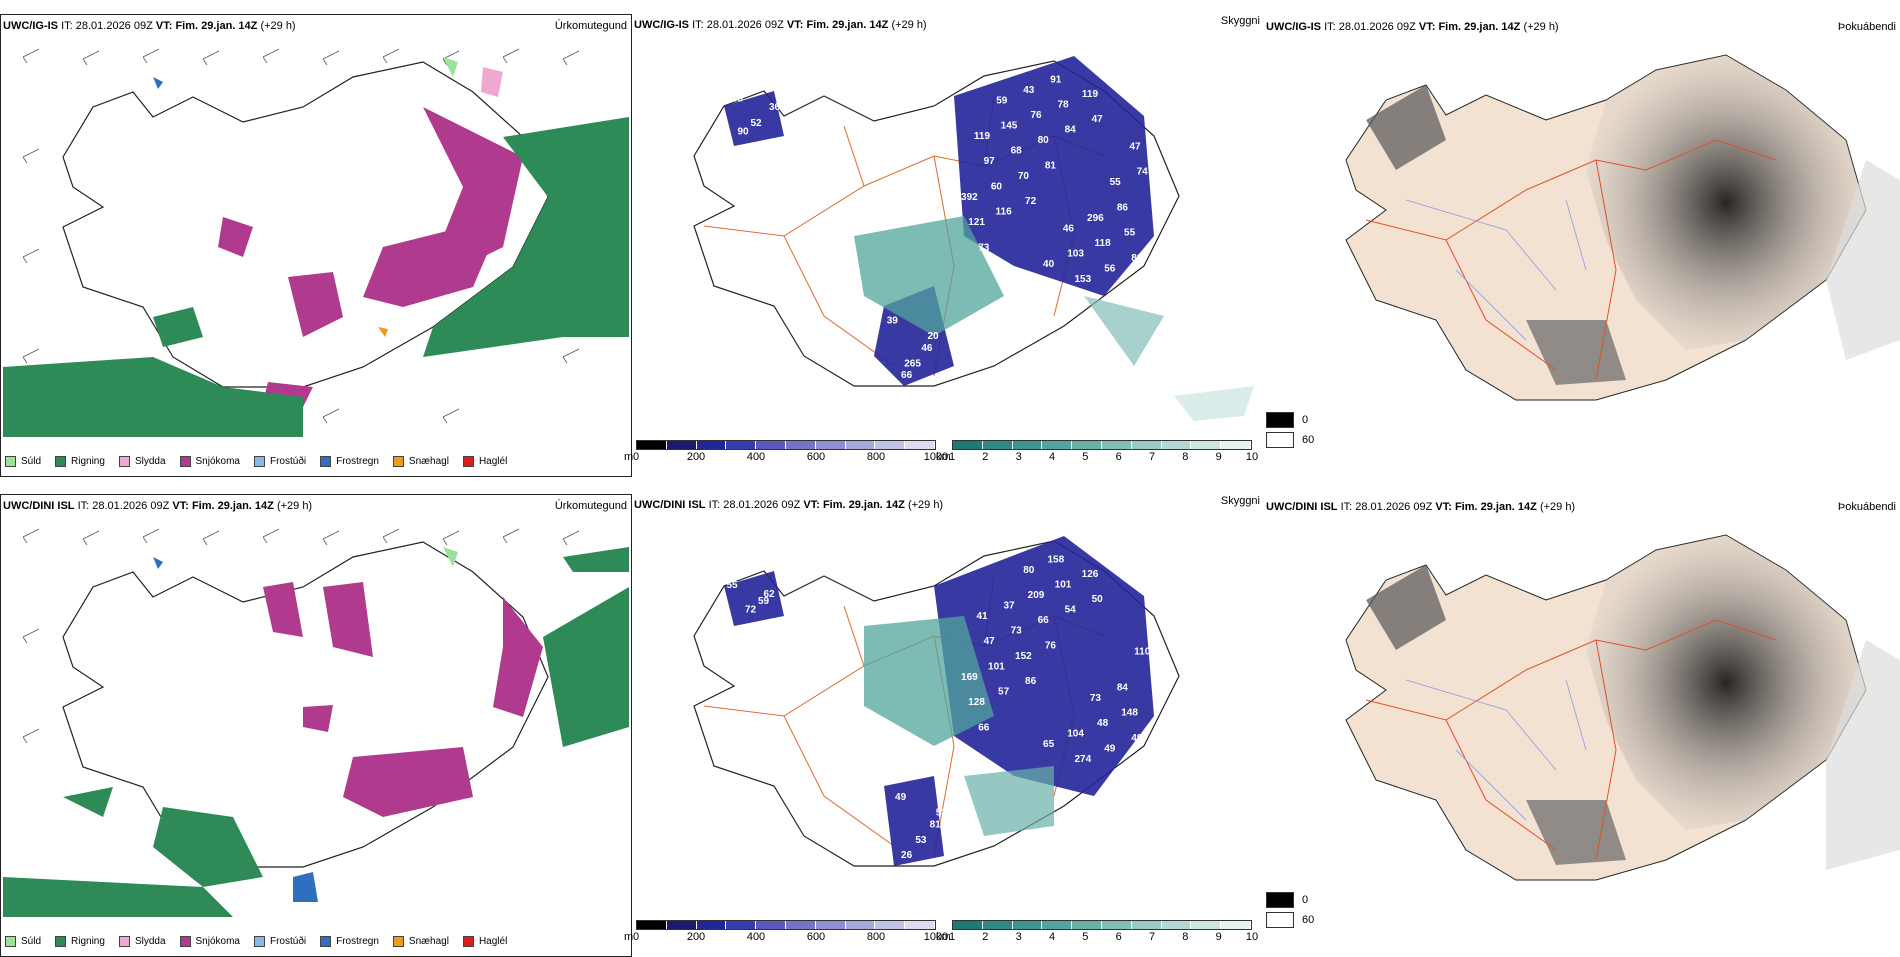  I want to click on visibility-value-label: 152, so click(1023, 656).